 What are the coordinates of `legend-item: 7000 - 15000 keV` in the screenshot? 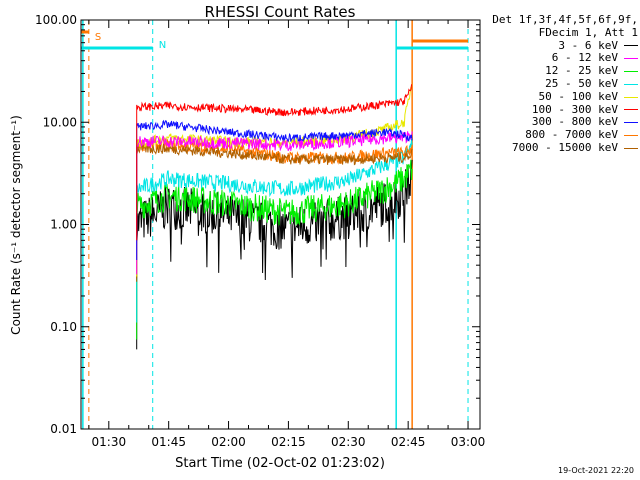 It's located at (560, 147).